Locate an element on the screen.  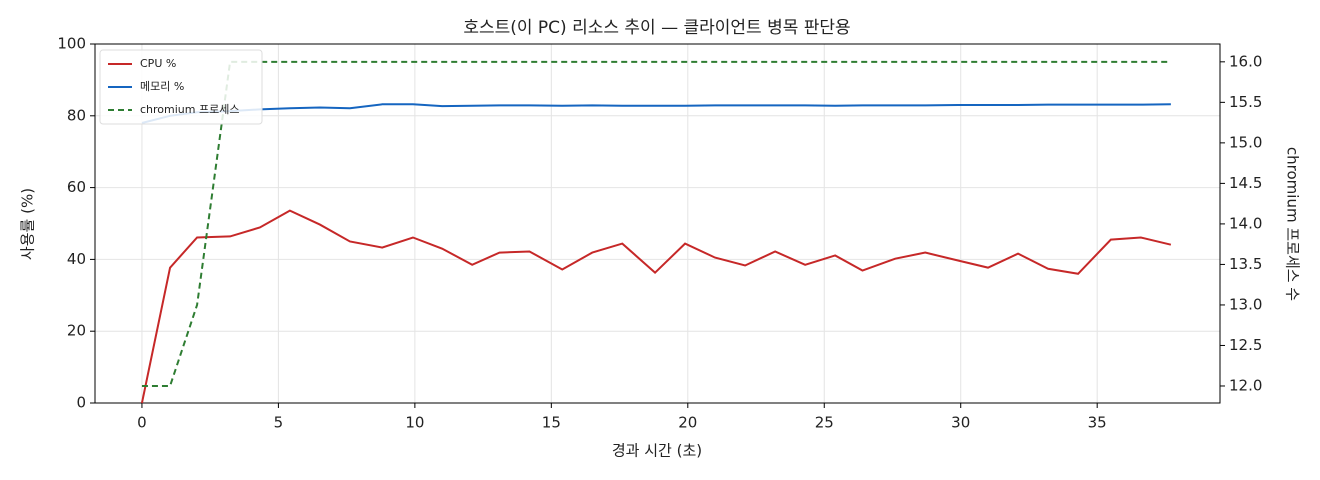
x-tick-label: 10 is located at coordinates (414, 423).